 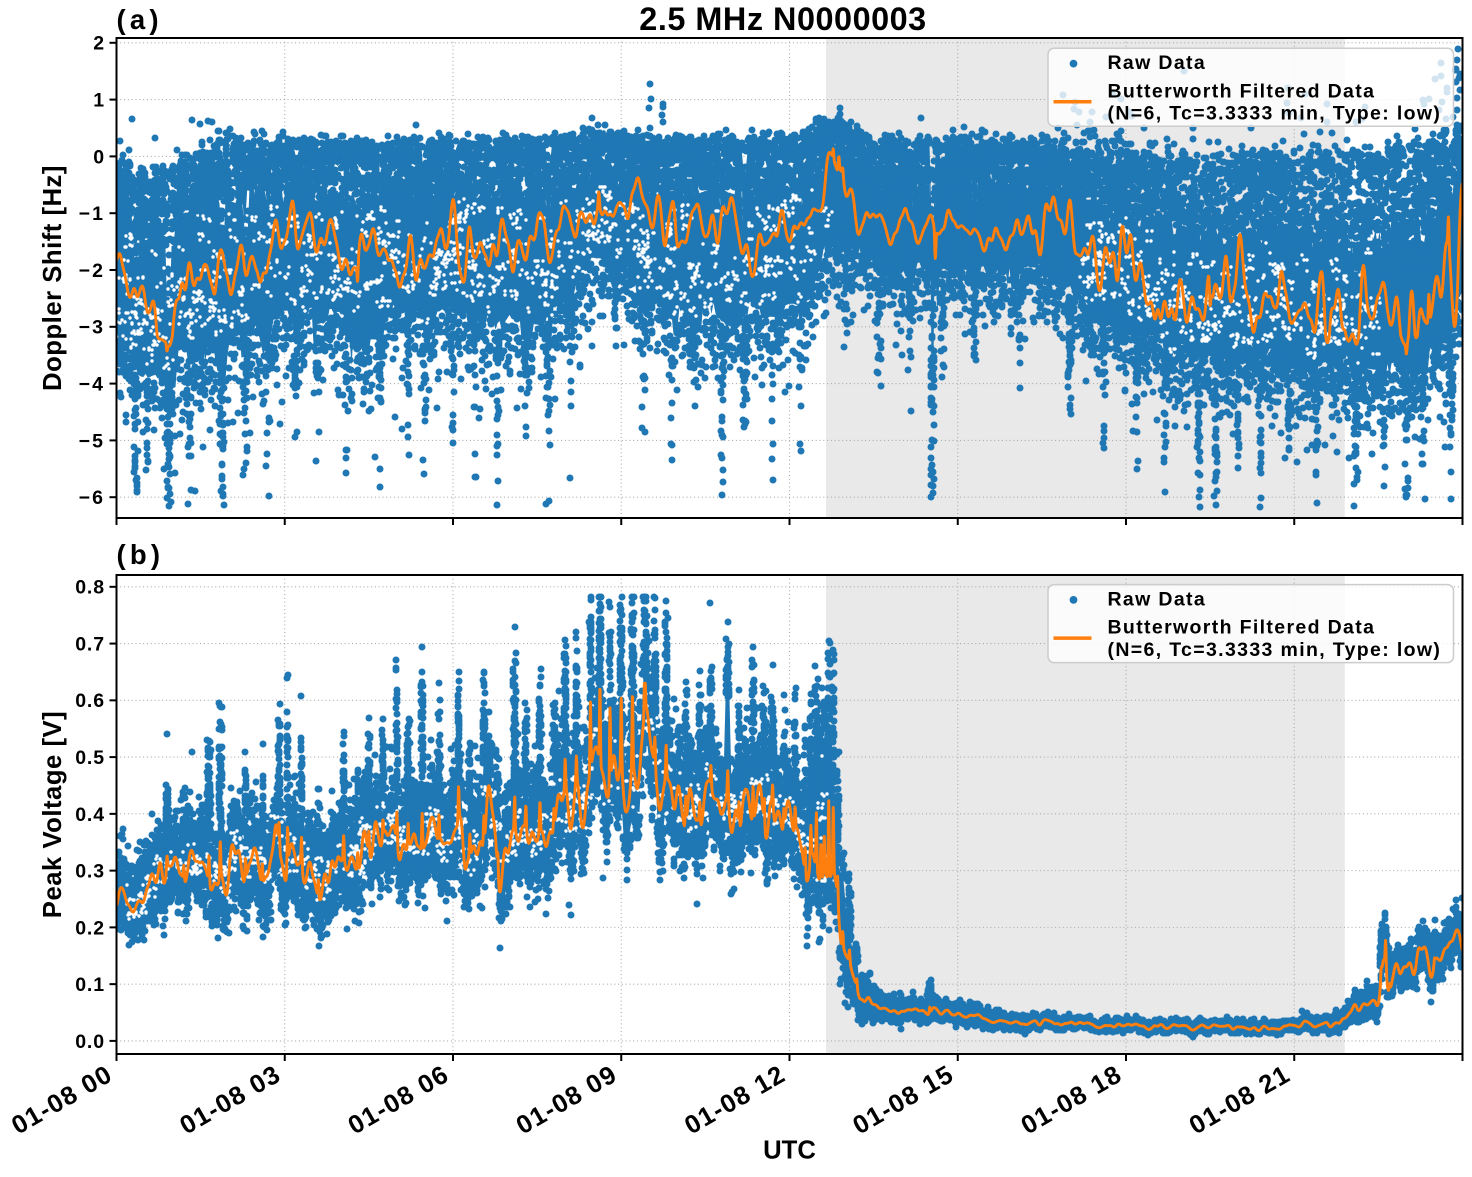 I want to click on svg-text: −2, so click(x=92, y=271).